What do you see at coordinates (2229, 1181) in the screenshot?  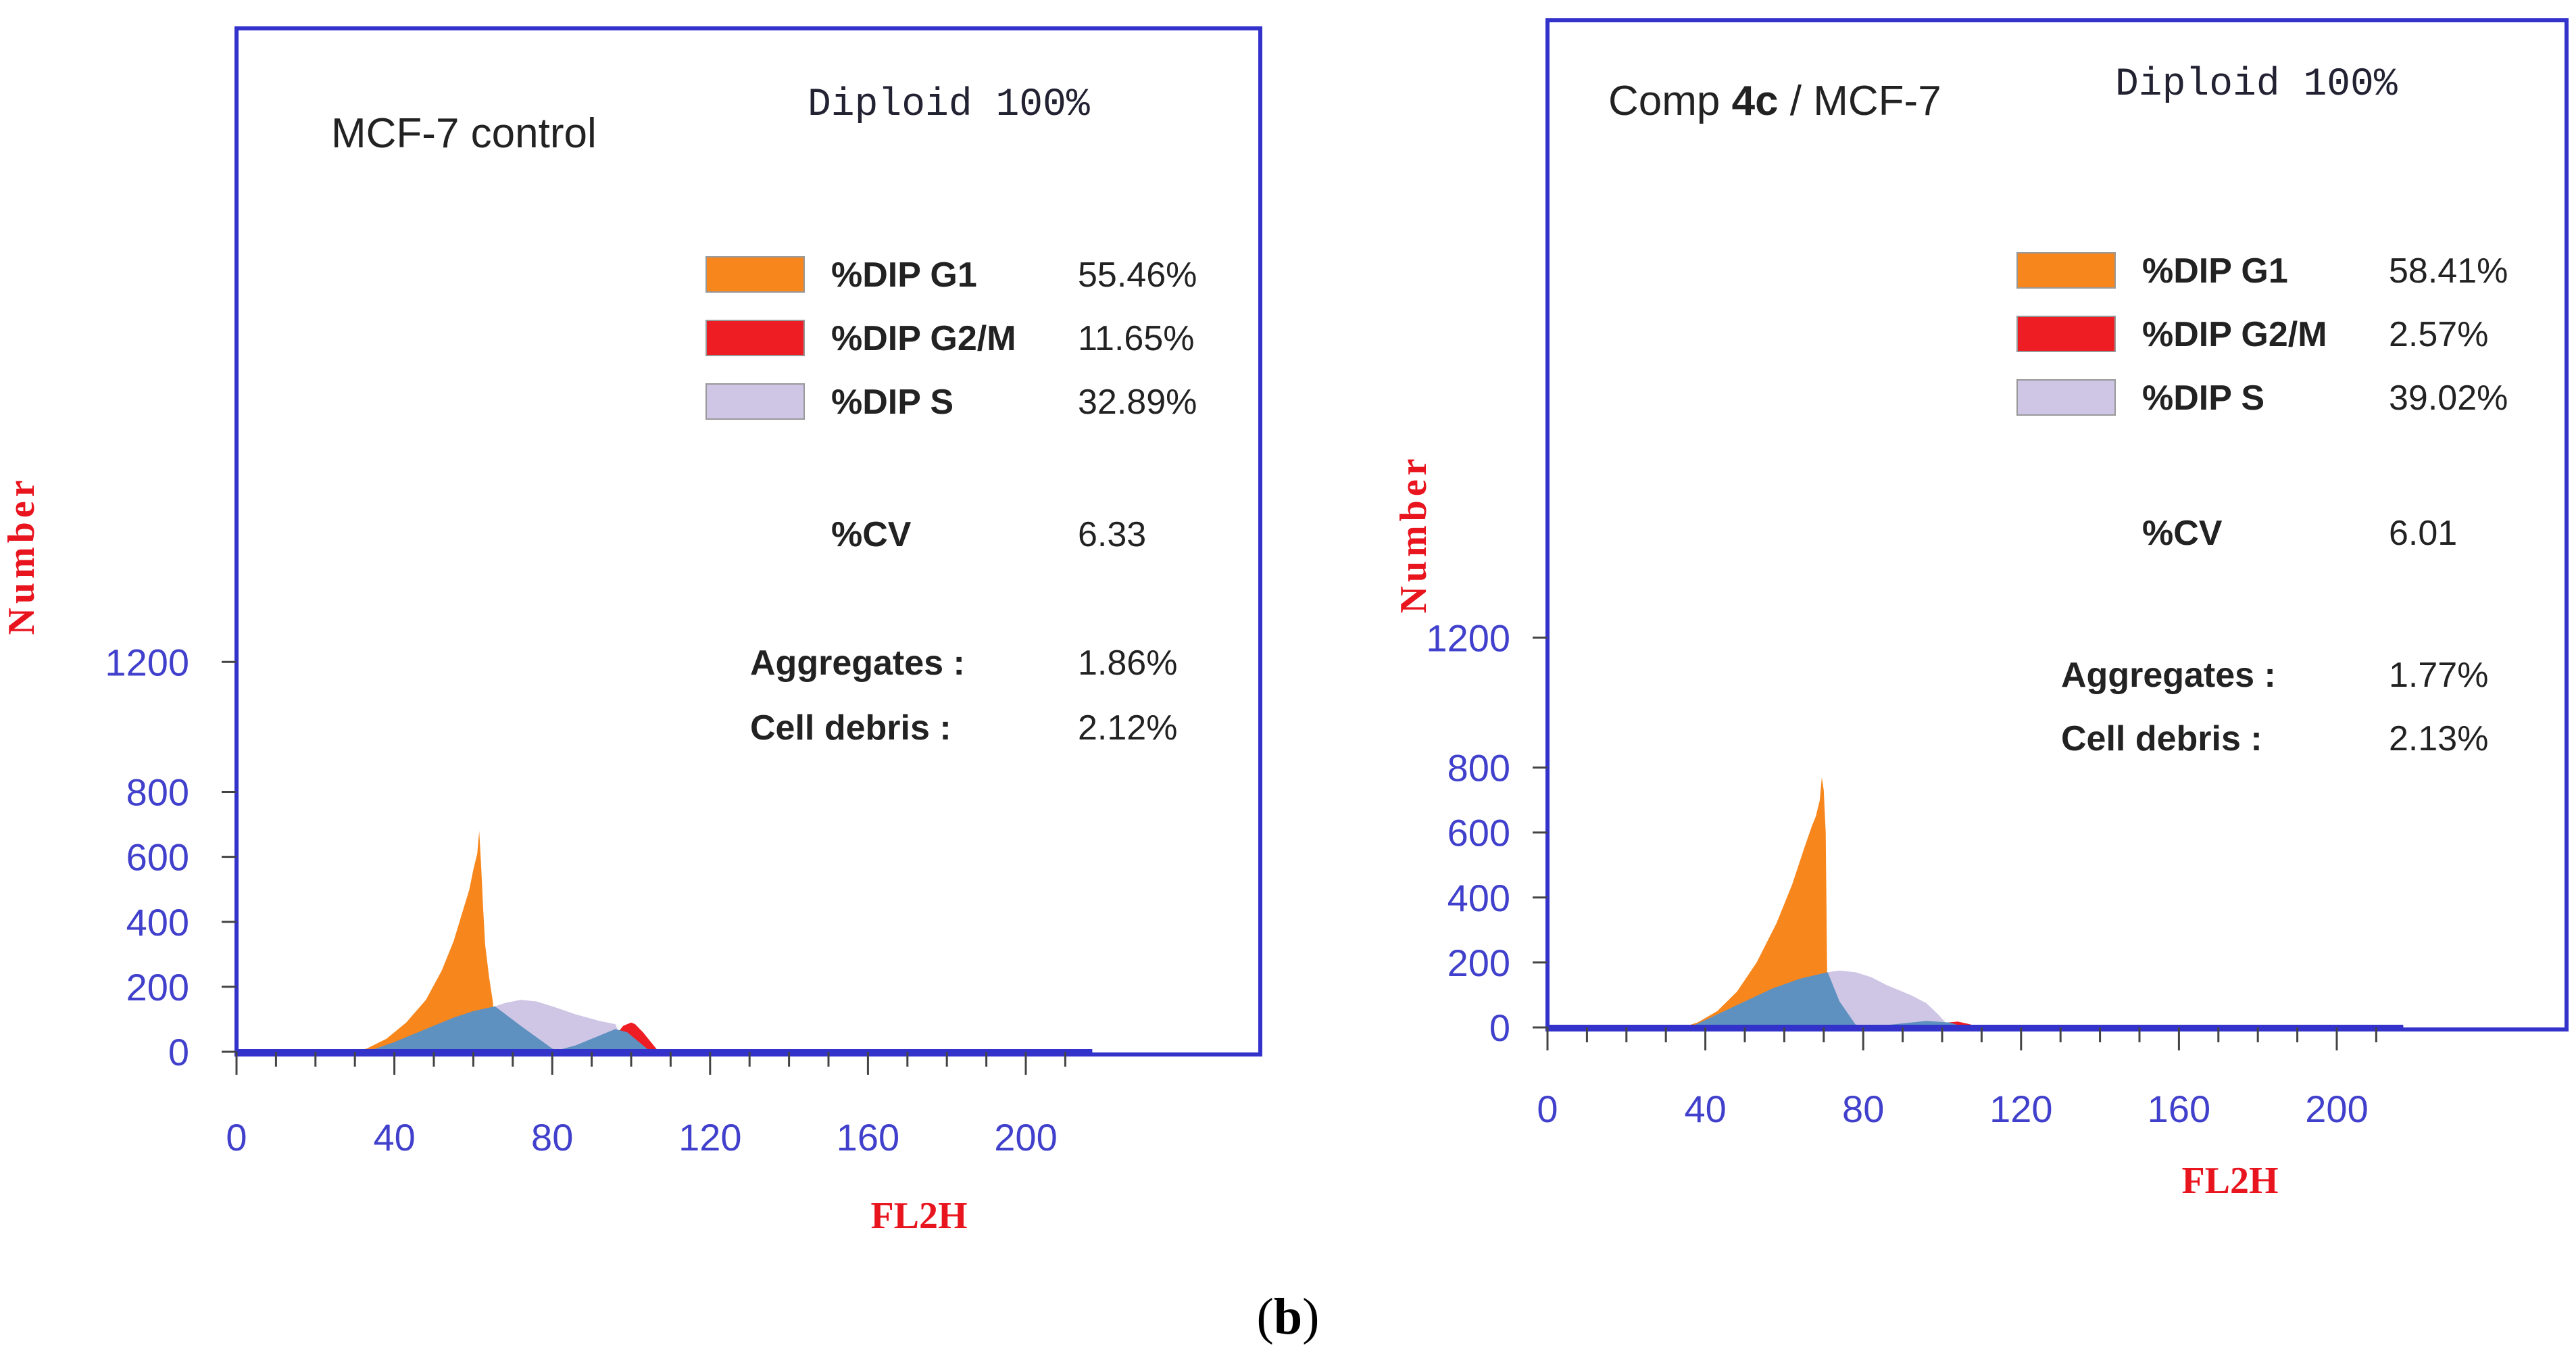 I see `panel-1-x-axis-title: FL2H` at bounding box center [2229, 1181].